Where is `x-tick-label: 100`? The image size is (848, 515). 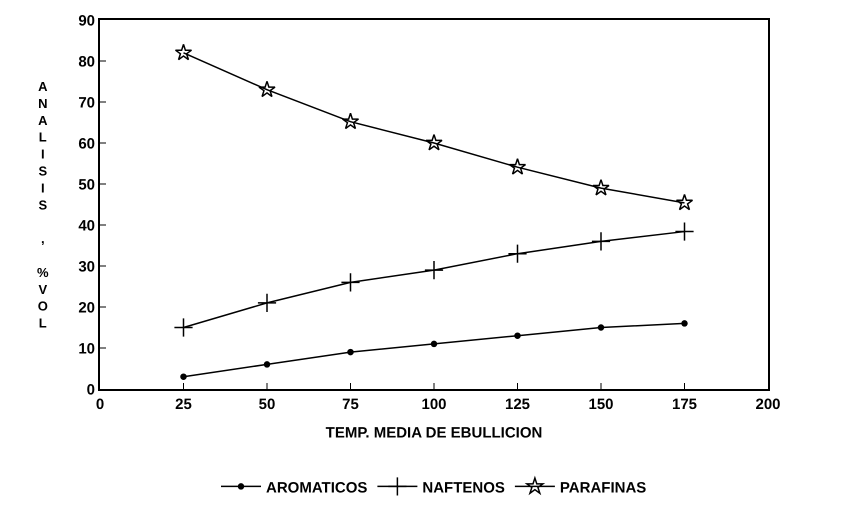
x-tick-label: 100 is located at coordinates (434, 404).